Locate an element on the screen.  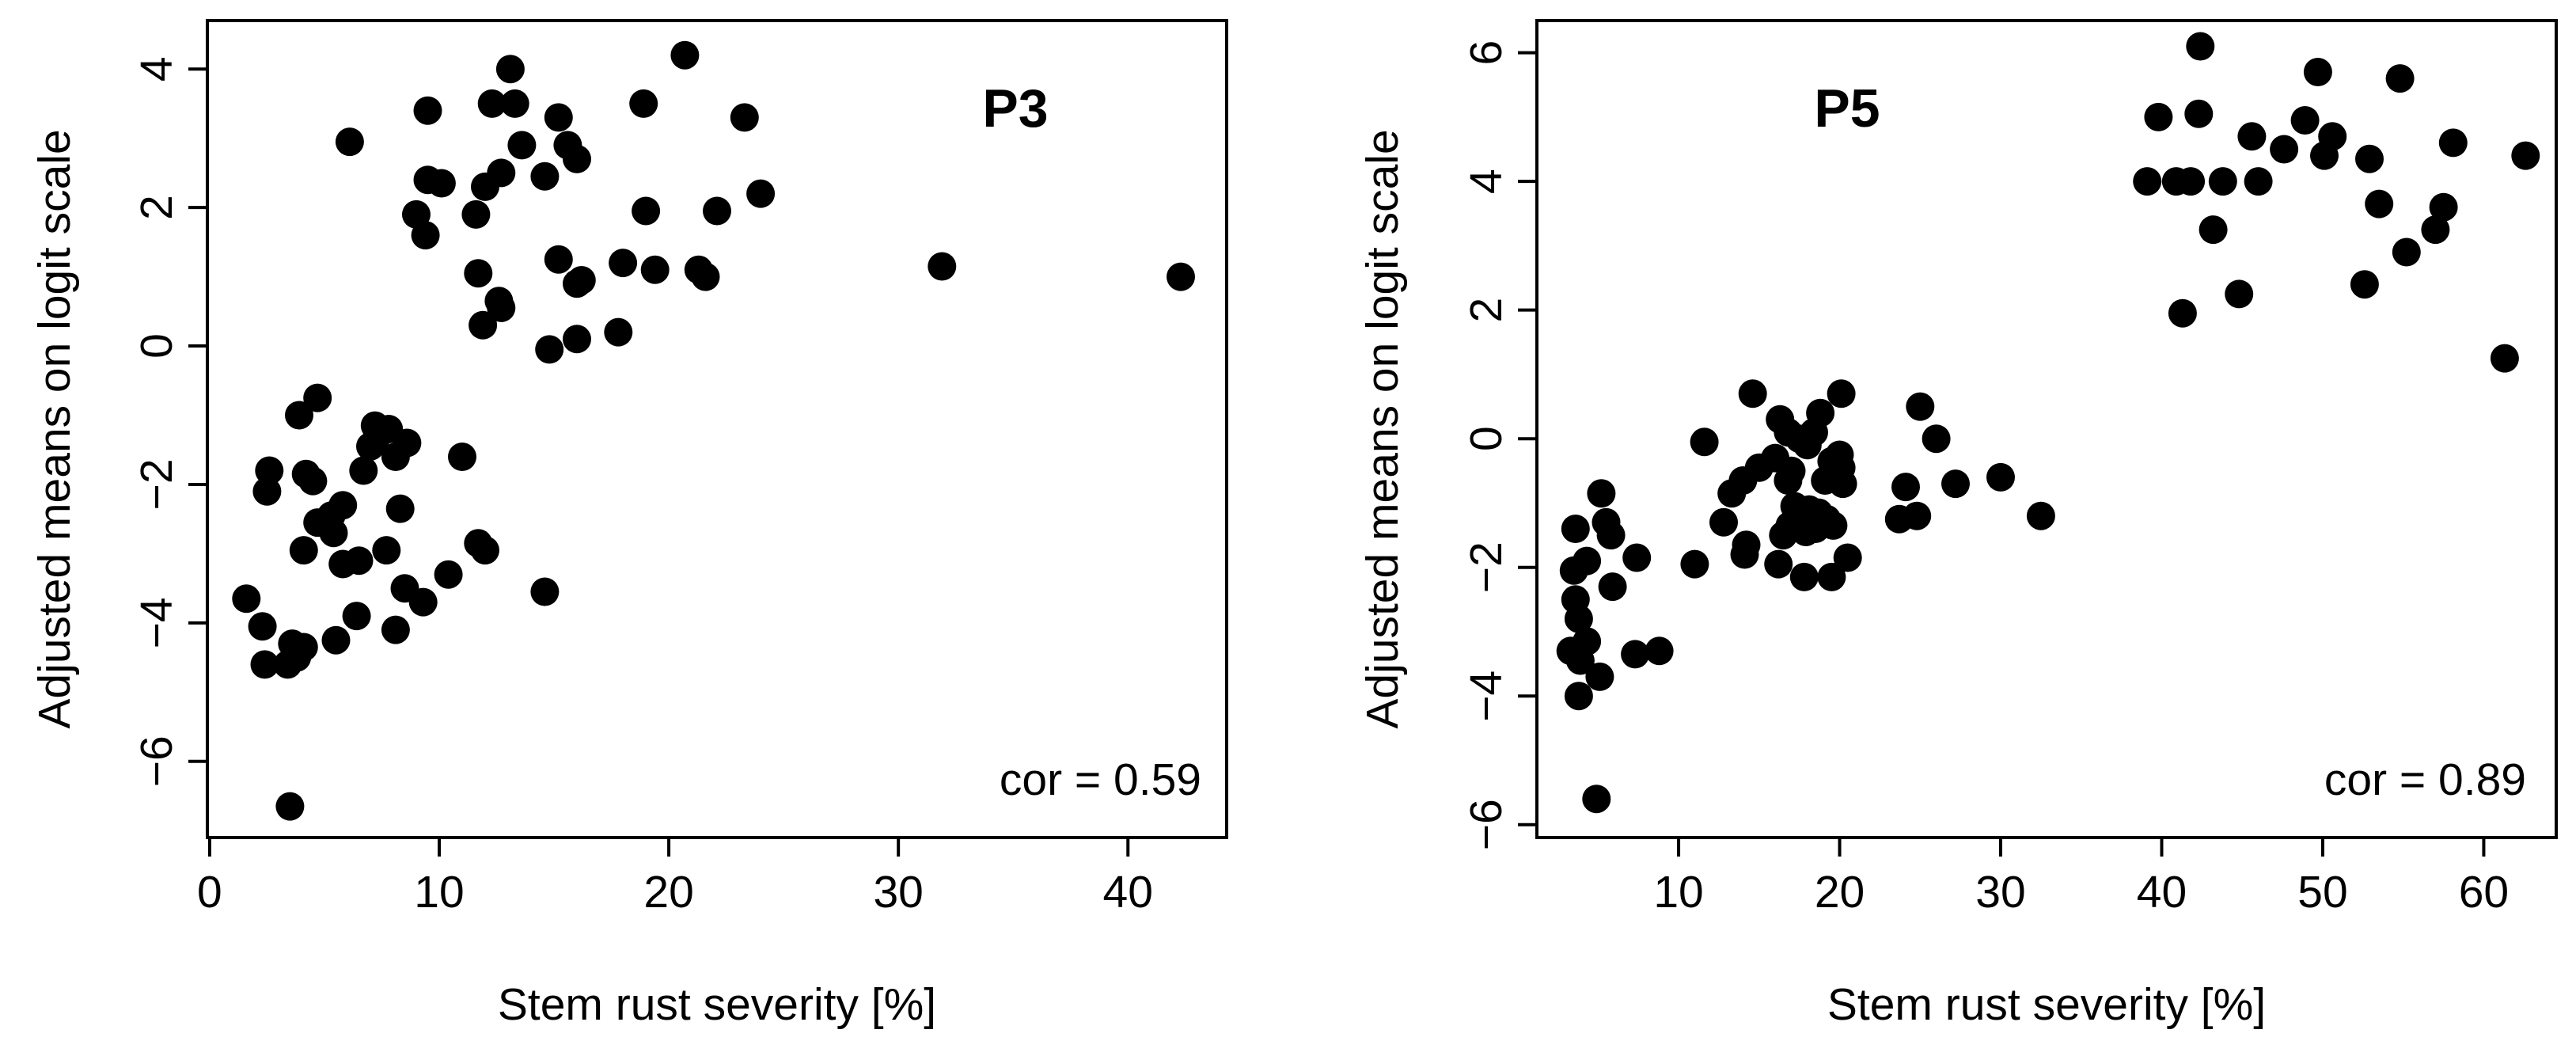
x-tick-label: 30 is located at coordinates (898, 892).